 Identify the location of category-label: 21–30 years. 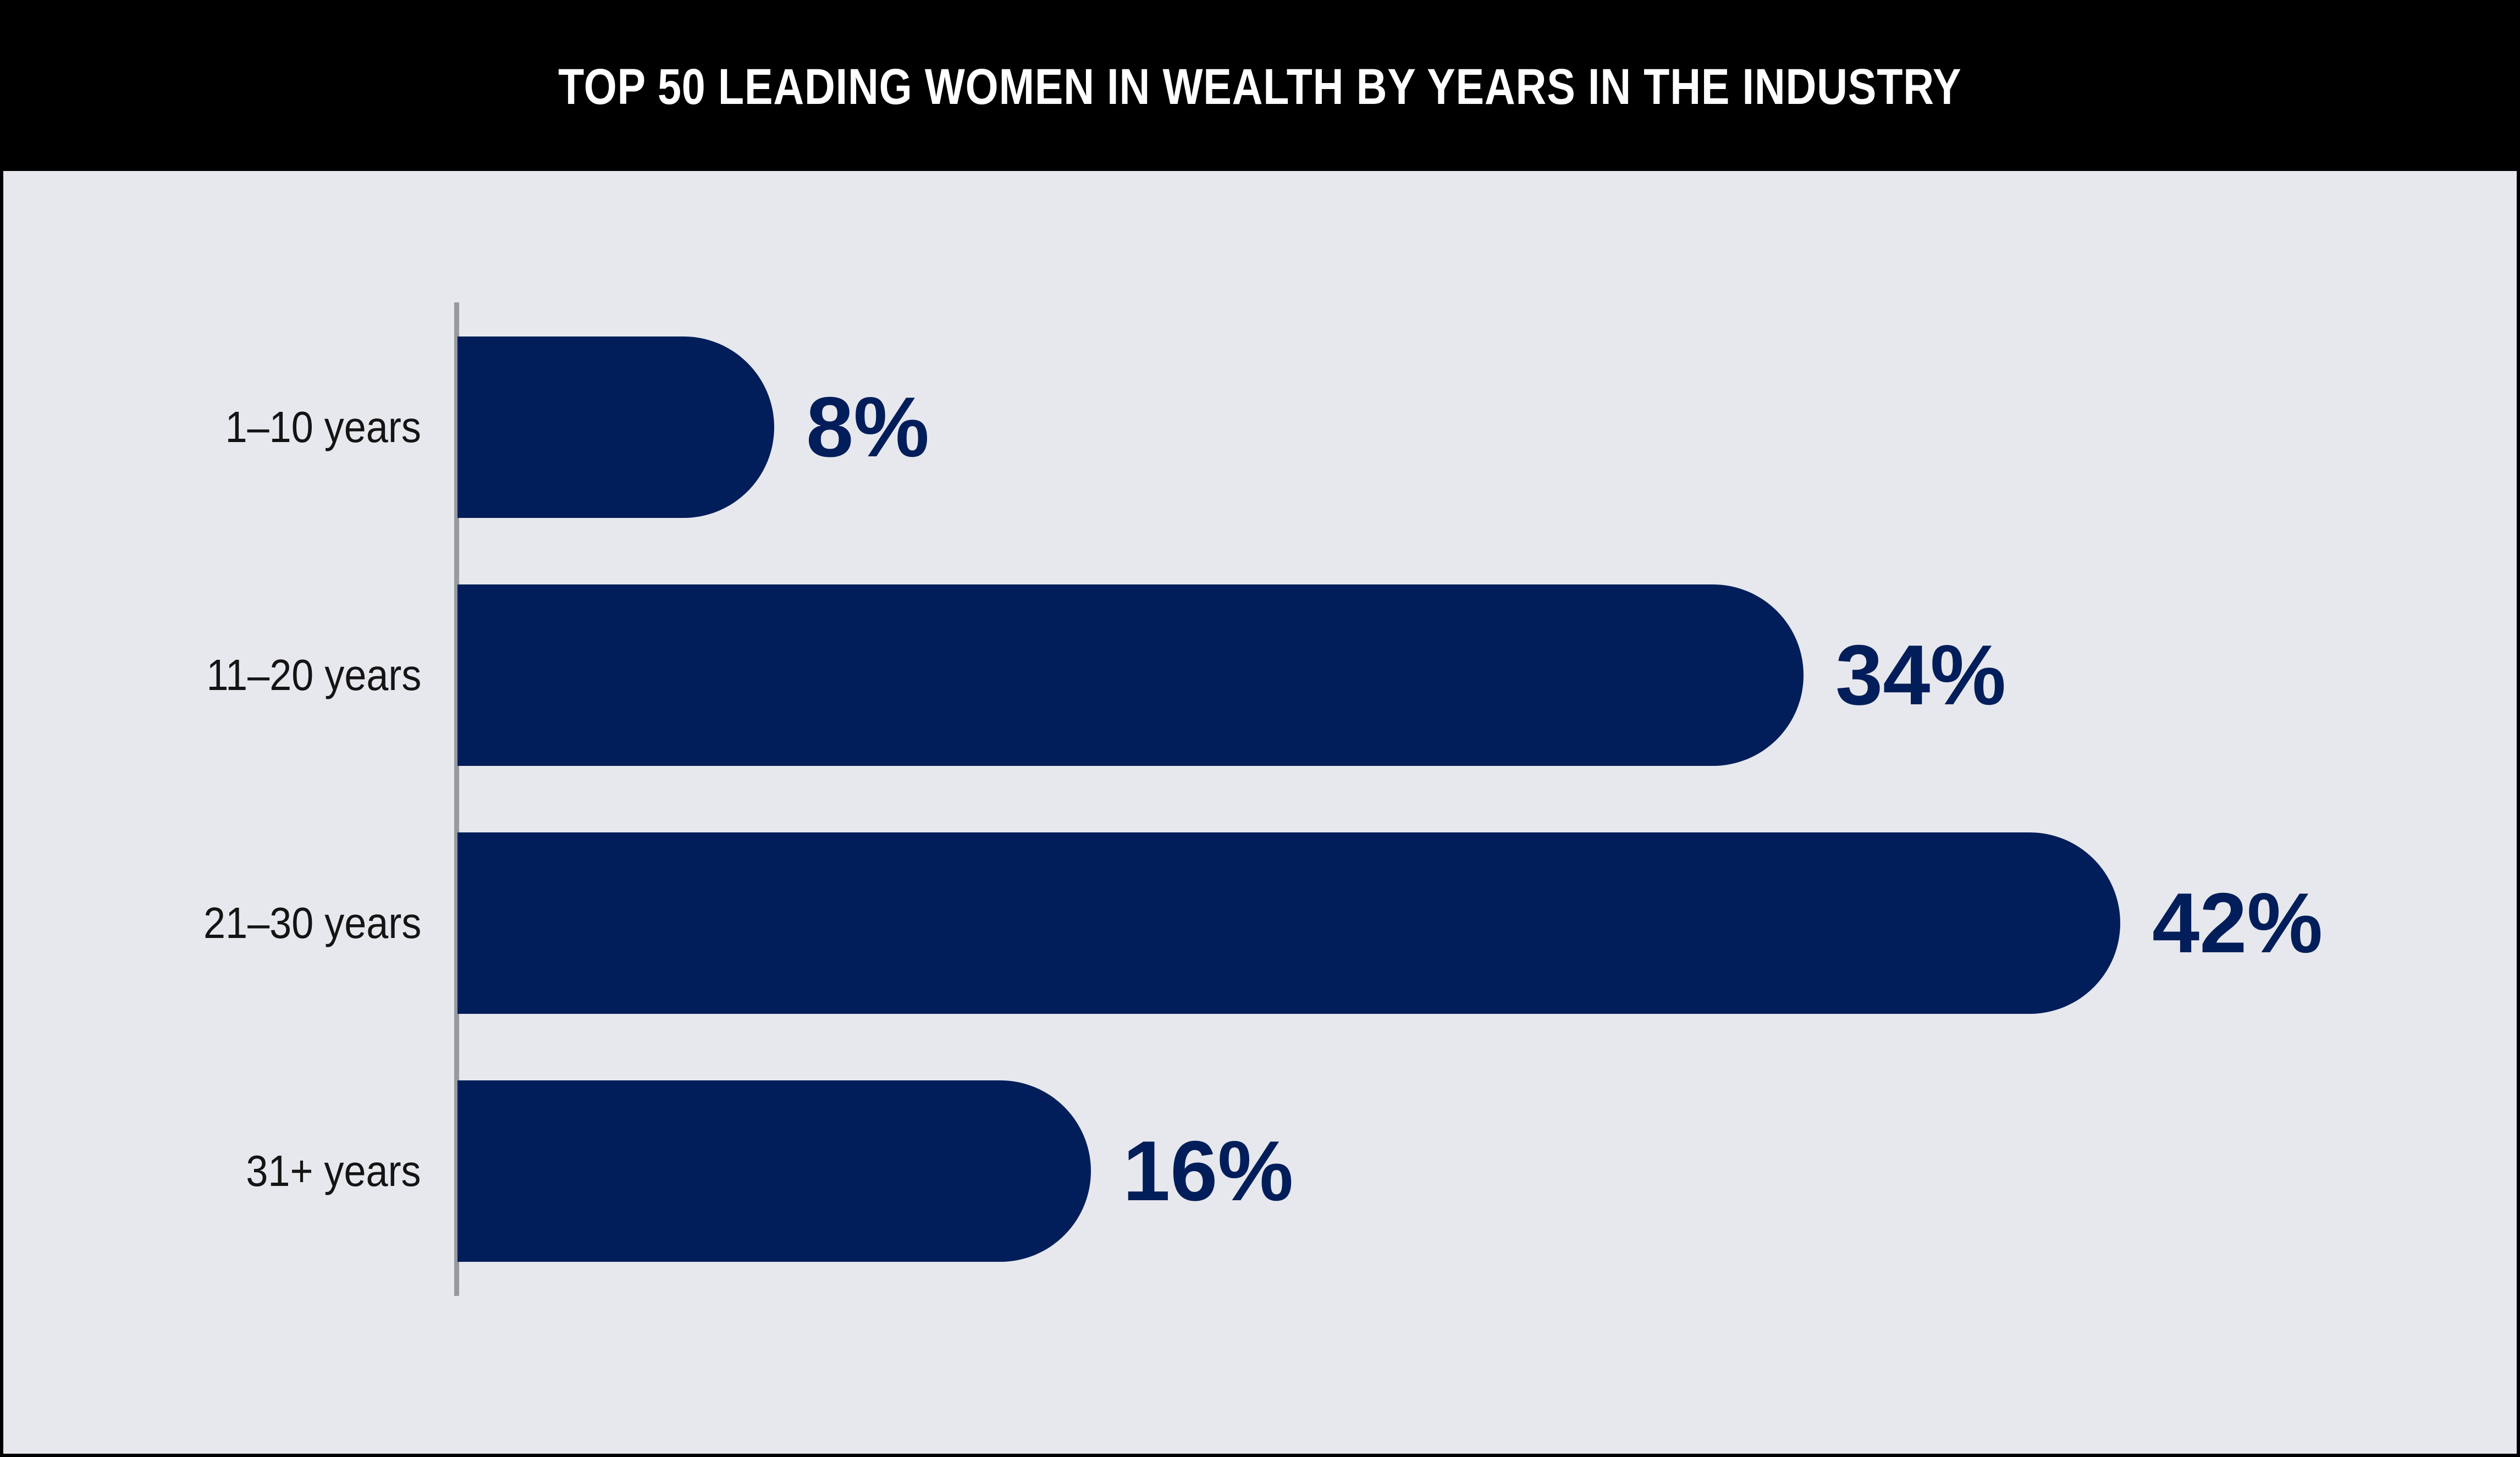
(212, 923).